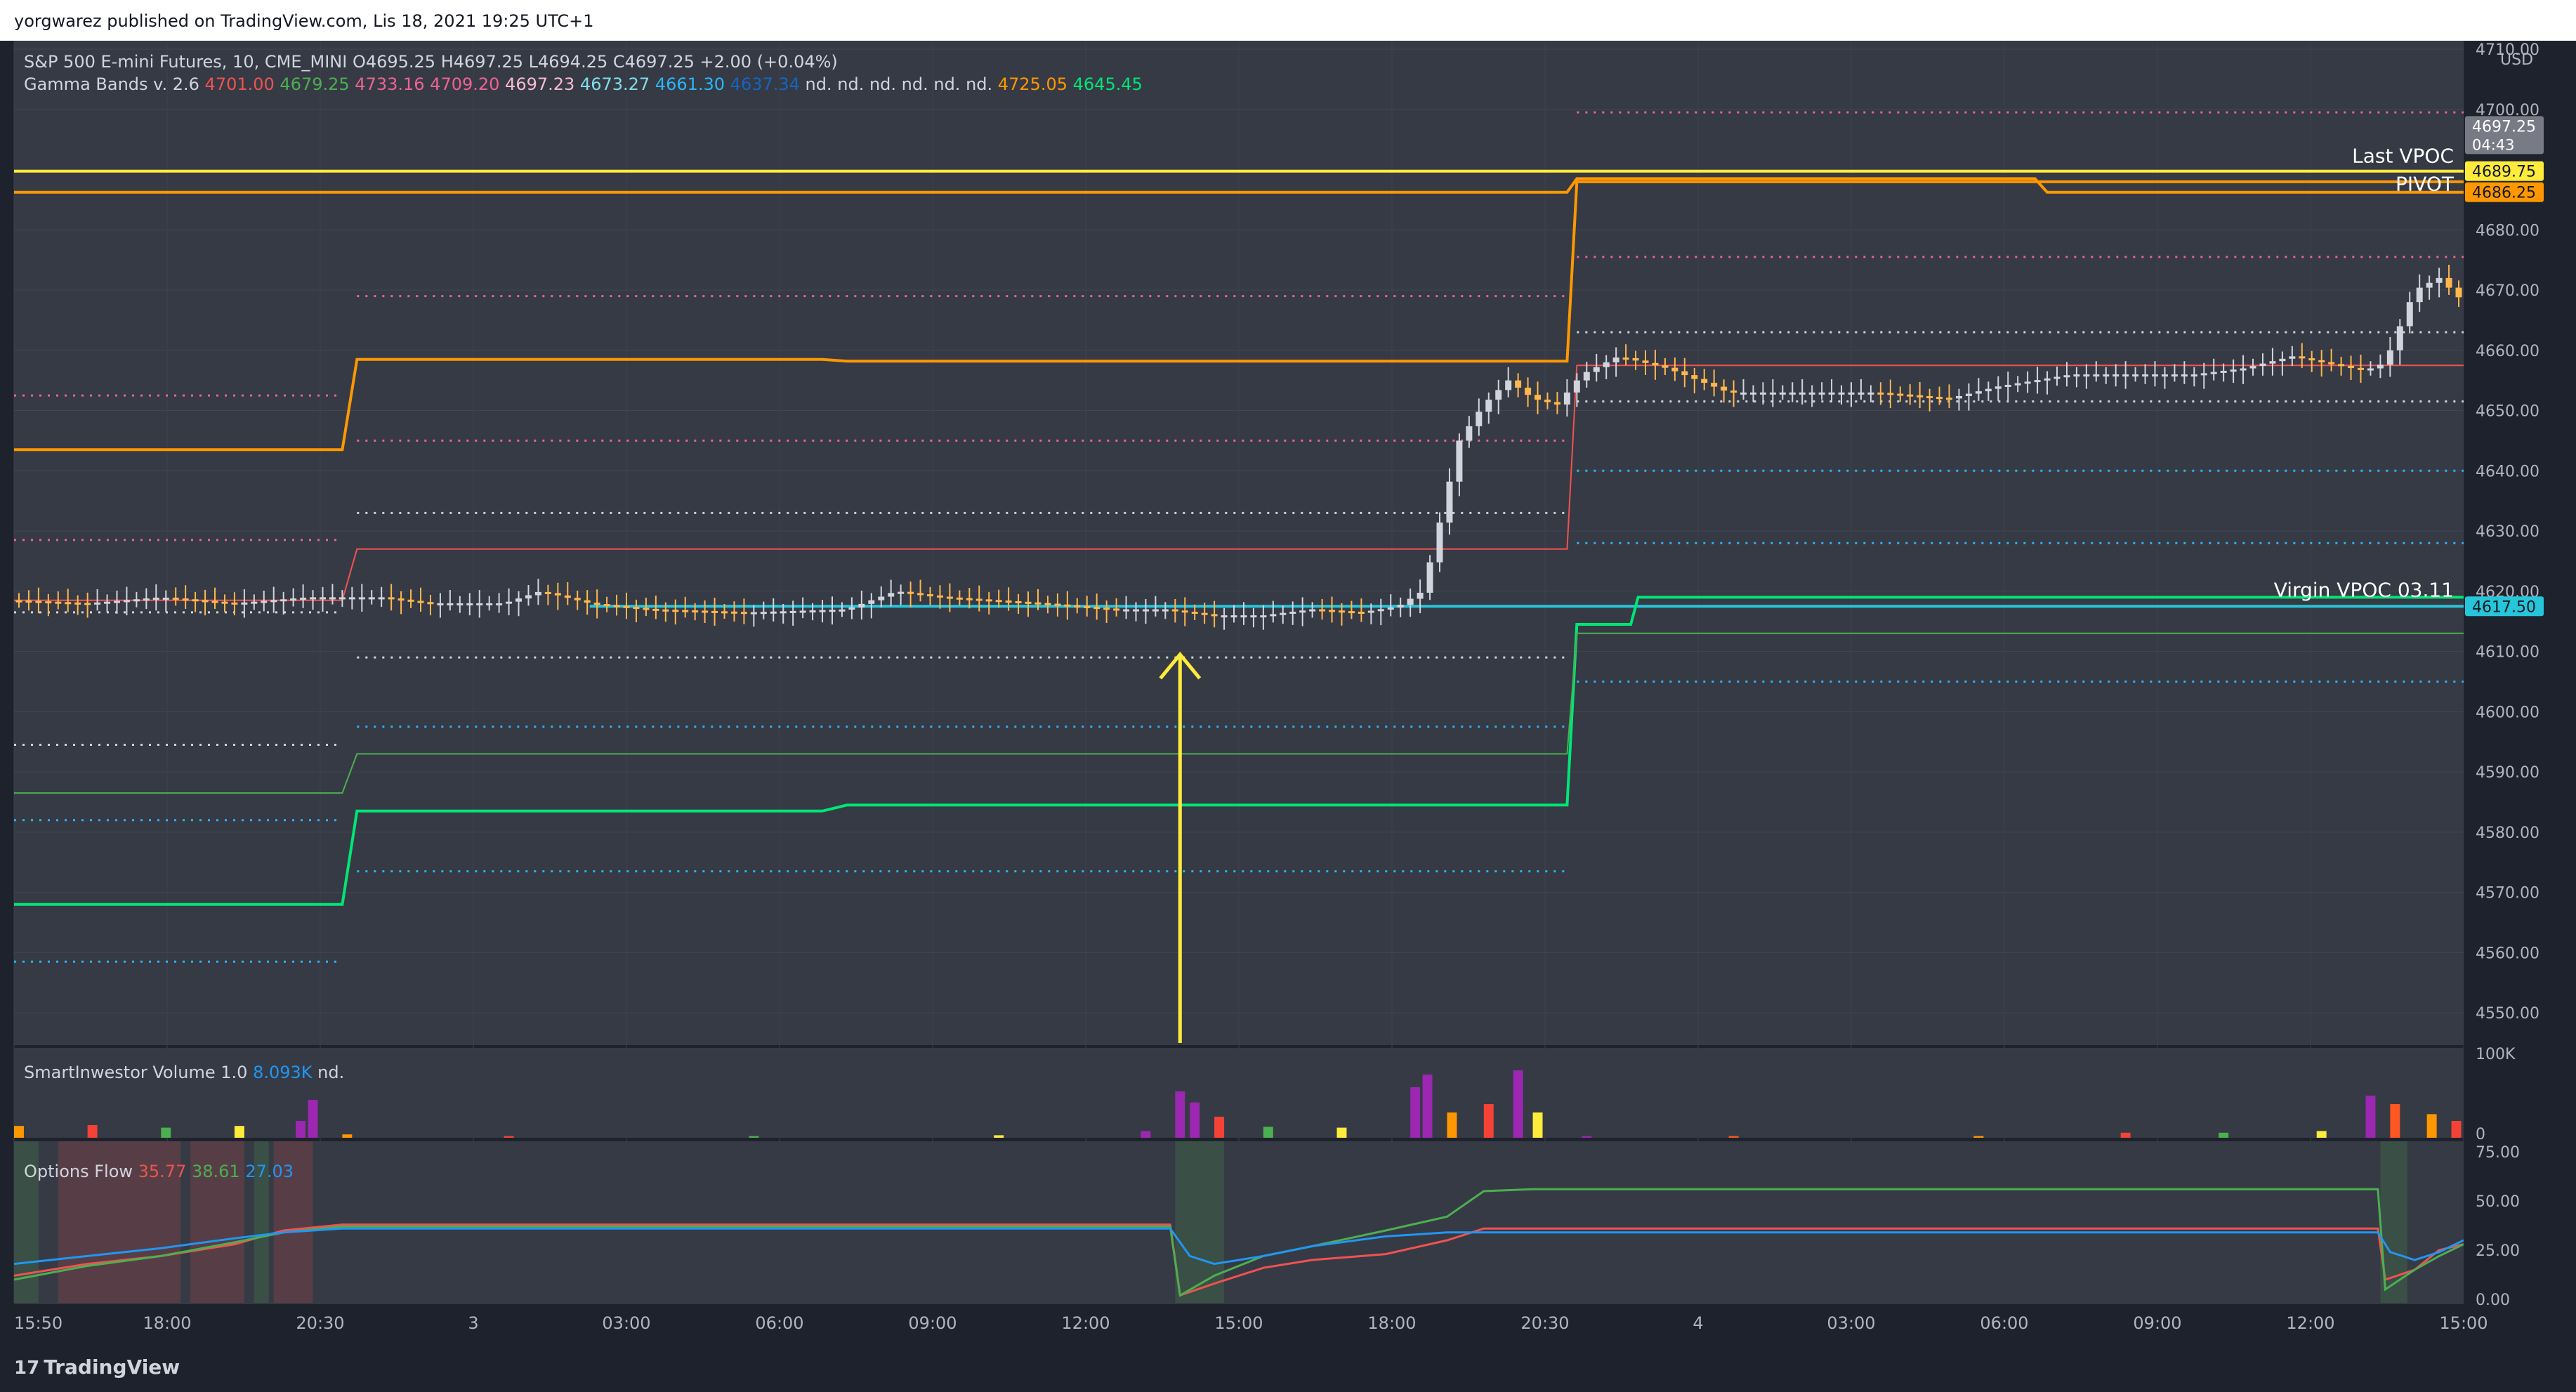  What do you see at coordinates (2507, 50) in the screenshot?
I see `price-tick-label: 4710.00` at bounding box center [2507, 50].